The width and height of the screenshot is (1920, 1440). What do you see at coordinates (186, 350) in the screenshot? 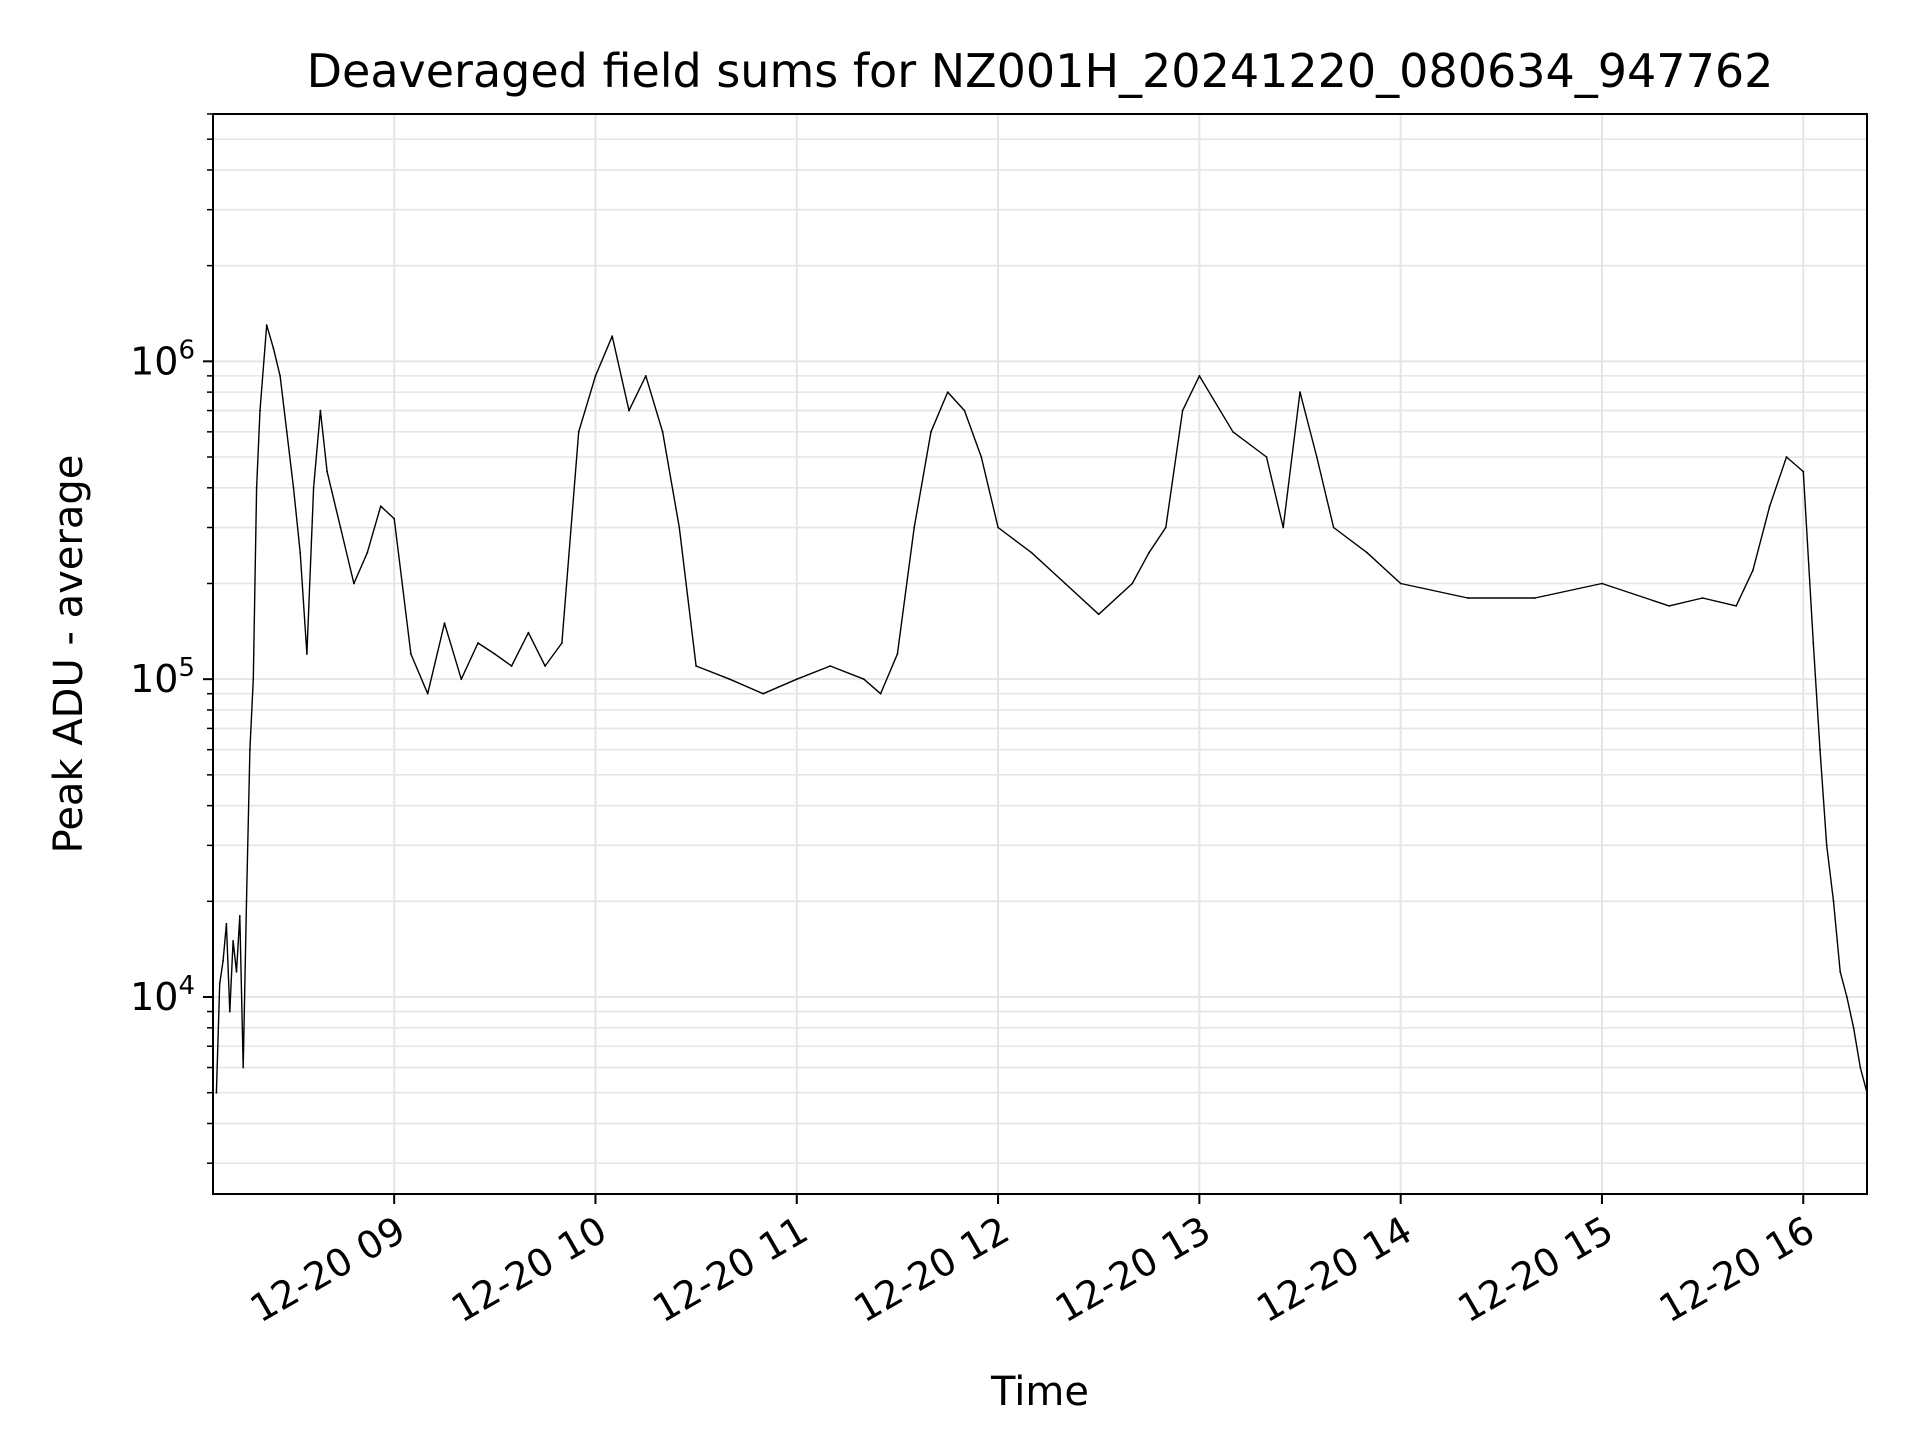
I see `y-tick-exponent: 6` at bounding box center [186, 350].